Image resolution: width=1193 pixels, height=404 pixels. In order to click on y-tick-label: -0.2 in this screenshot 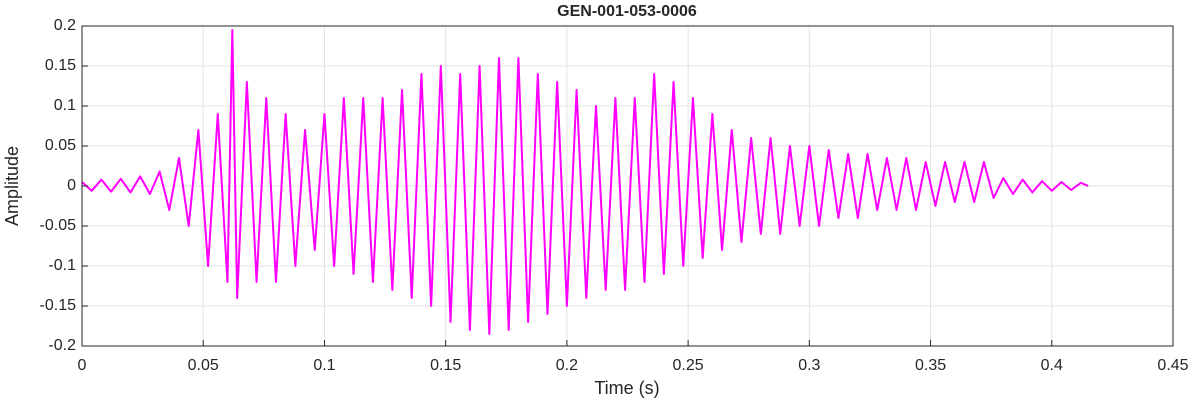, I will do `click(62, 345)`.